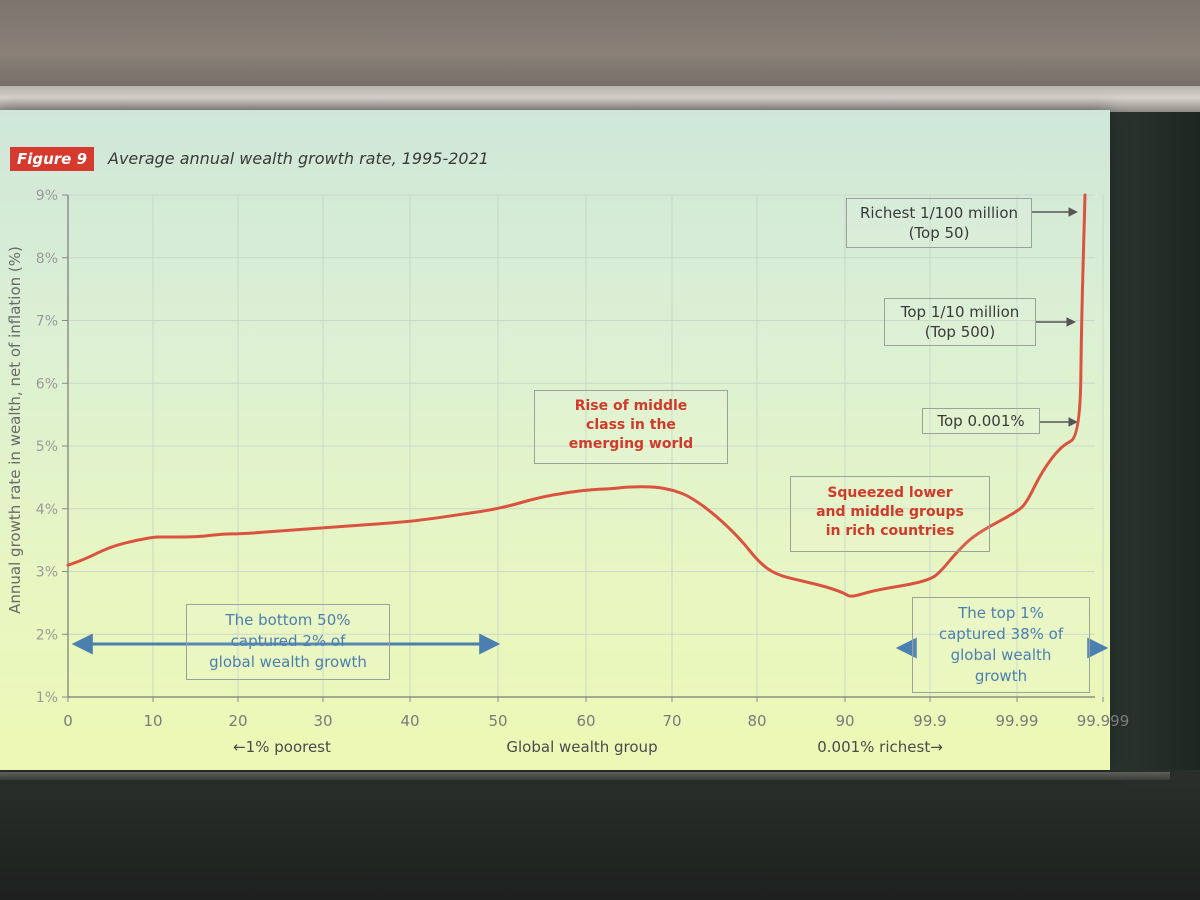  What do you see at coordinates (1155, 452) in the screenshot?
I see `room-wall-right` at bounding box center [1155, 452].